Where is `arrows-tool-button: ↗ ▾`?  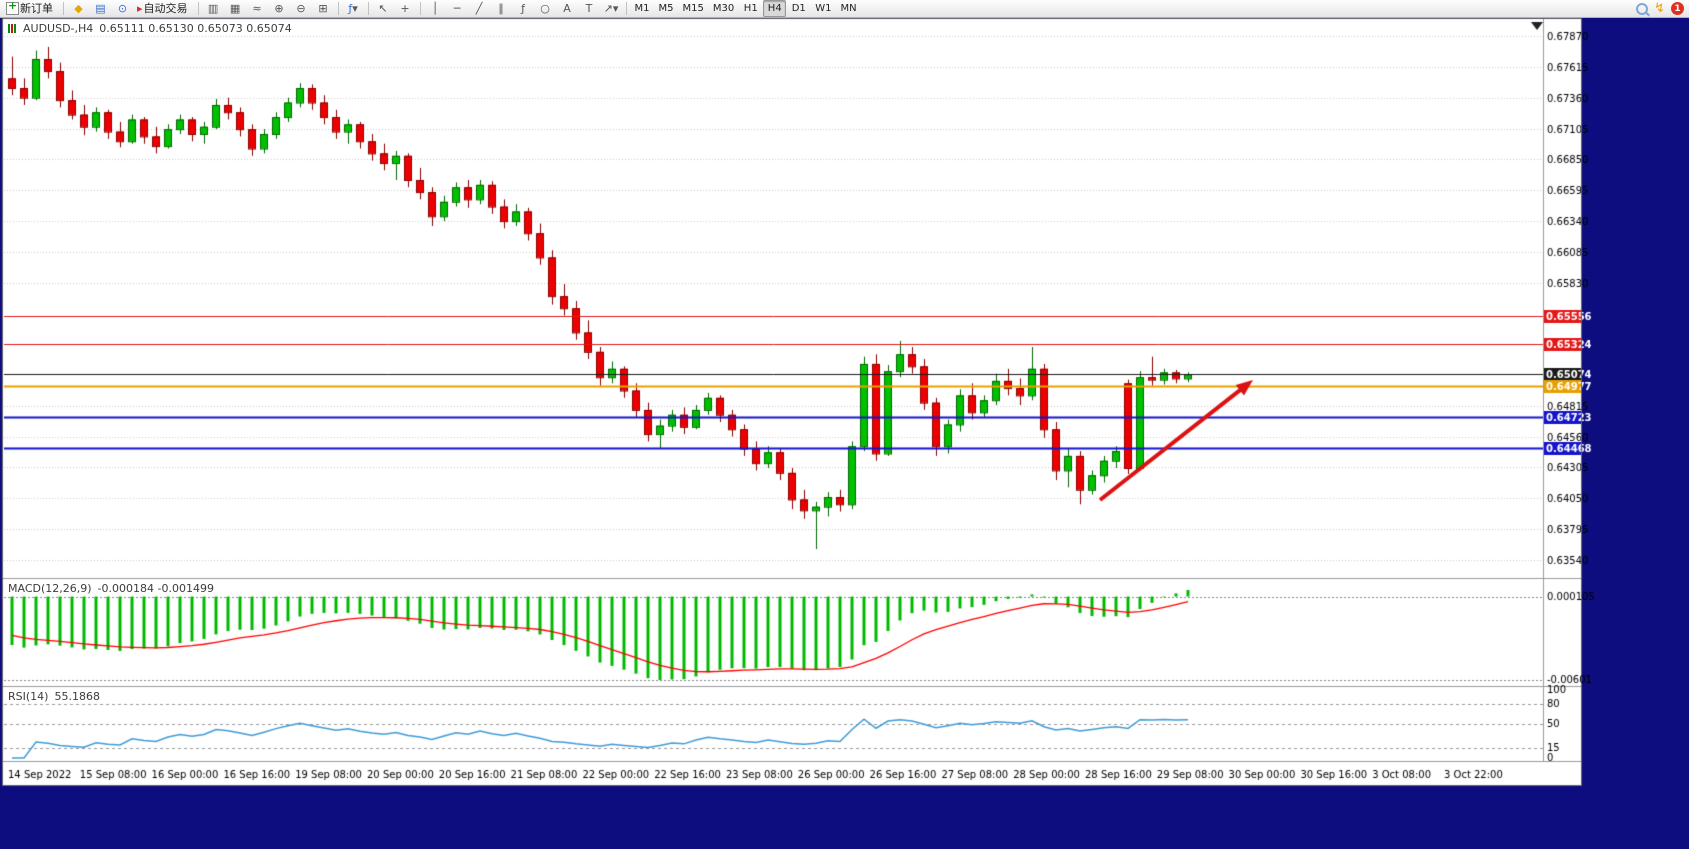
arrows-tool-button: ↗ ▾ is located at coordinates (611, 8).